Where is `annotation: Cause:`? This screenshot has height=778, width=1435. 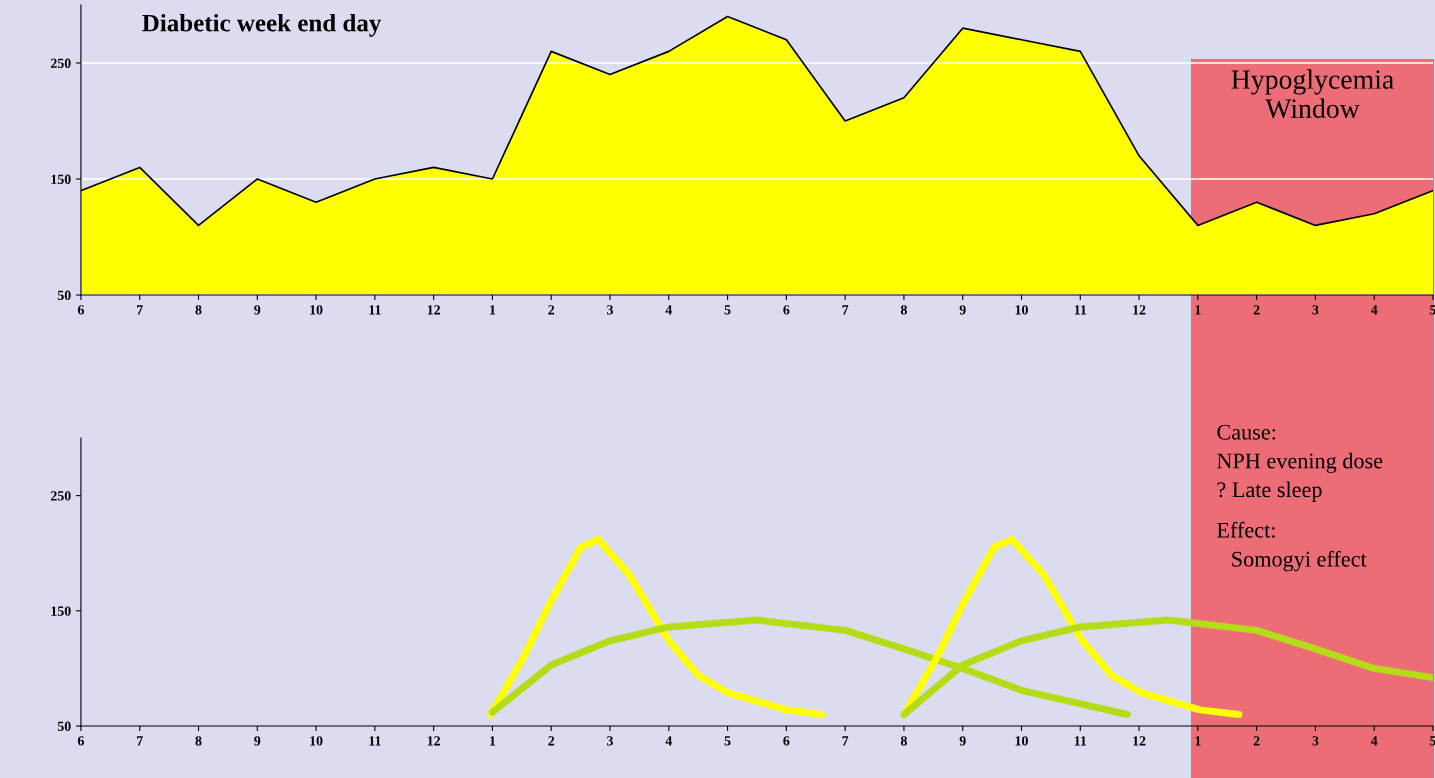
annotation: Cause: is located at coordinates (1246, 432).